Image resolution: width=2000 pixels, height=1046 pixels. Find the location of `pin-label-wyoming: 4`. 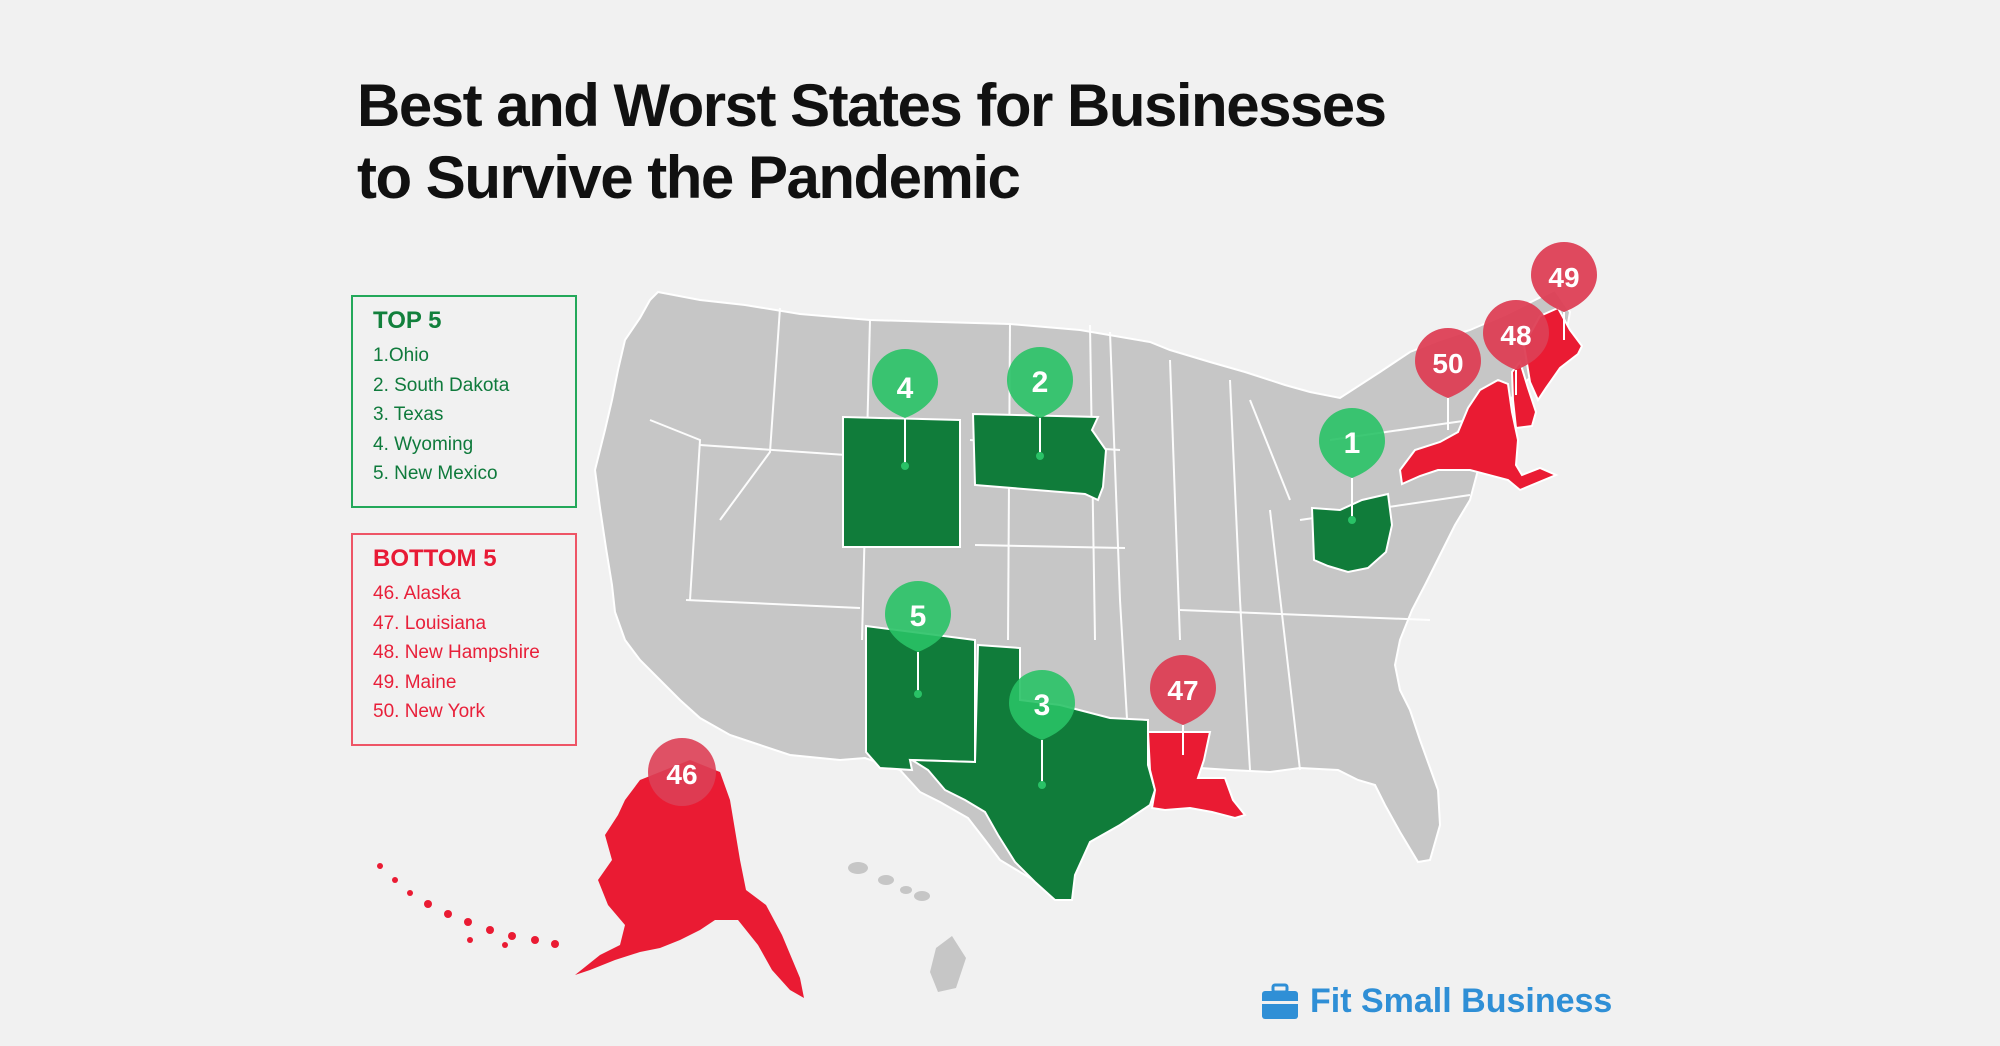

pin-label-wyoming: 4 is located at coordinates (905, 388).